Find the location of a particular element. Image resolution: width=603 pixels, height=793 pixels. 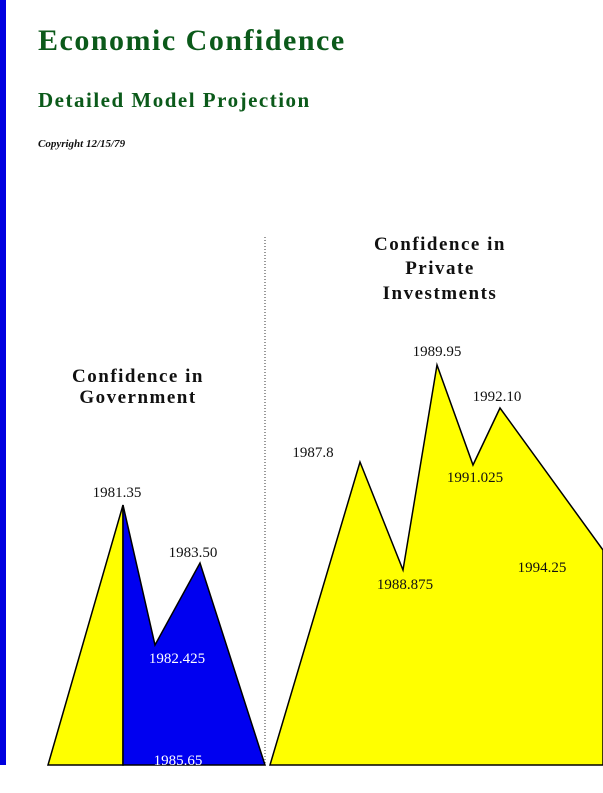

point-label: 1983.50 is located at coordinates (193, 553).